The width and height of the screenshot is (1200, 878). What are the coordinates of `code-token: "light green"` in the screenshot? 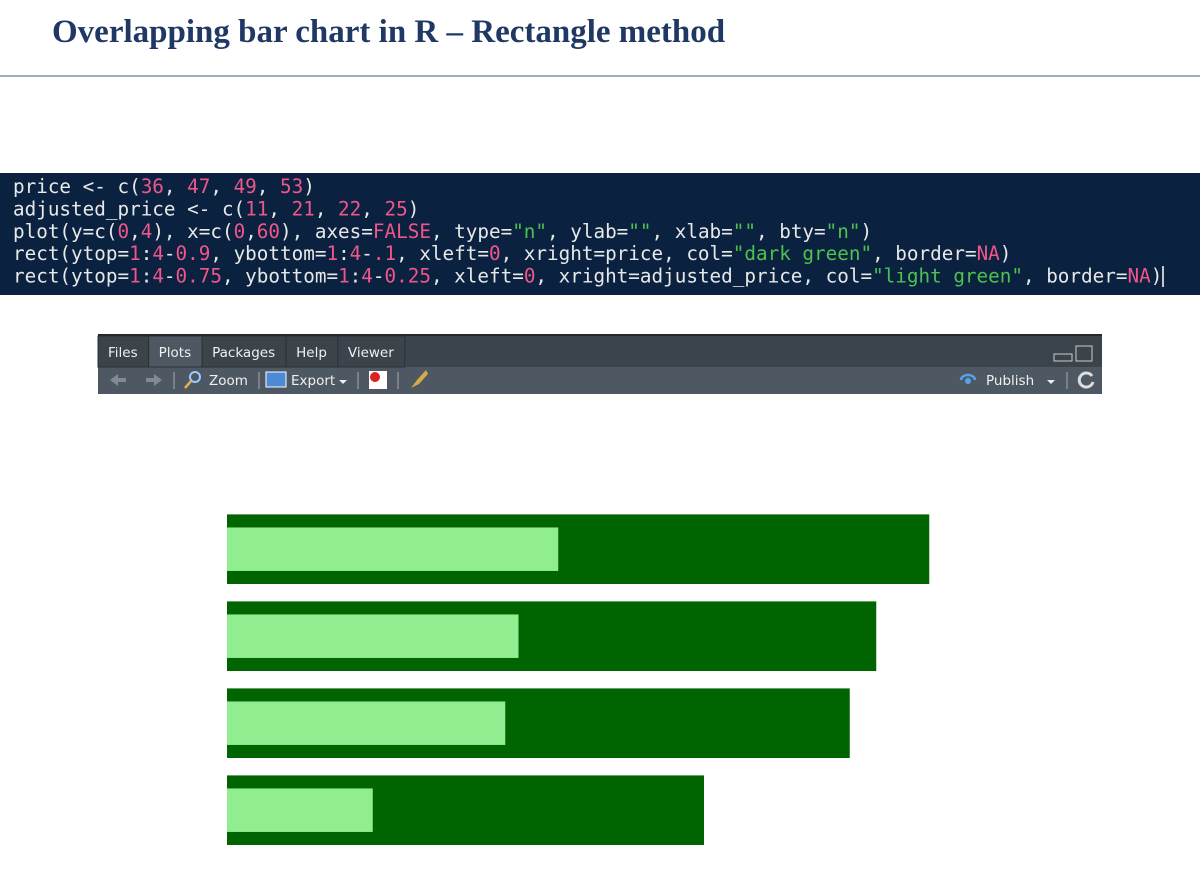 It's located at (947, 276).